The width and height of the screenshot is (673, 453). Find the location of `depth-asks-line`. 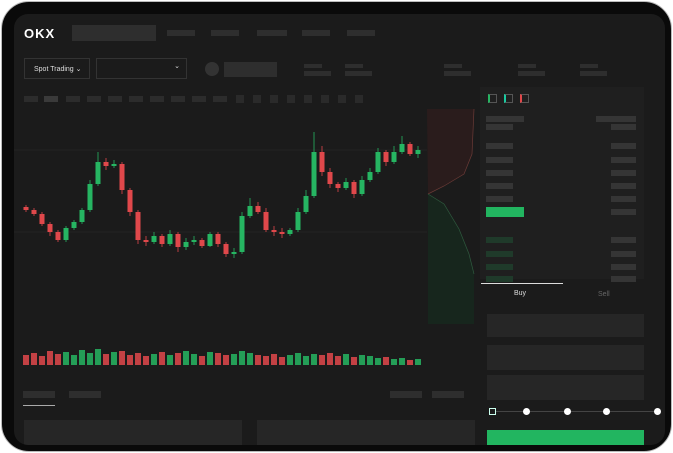

depth-asks-line is located at coordinates (451, 151).